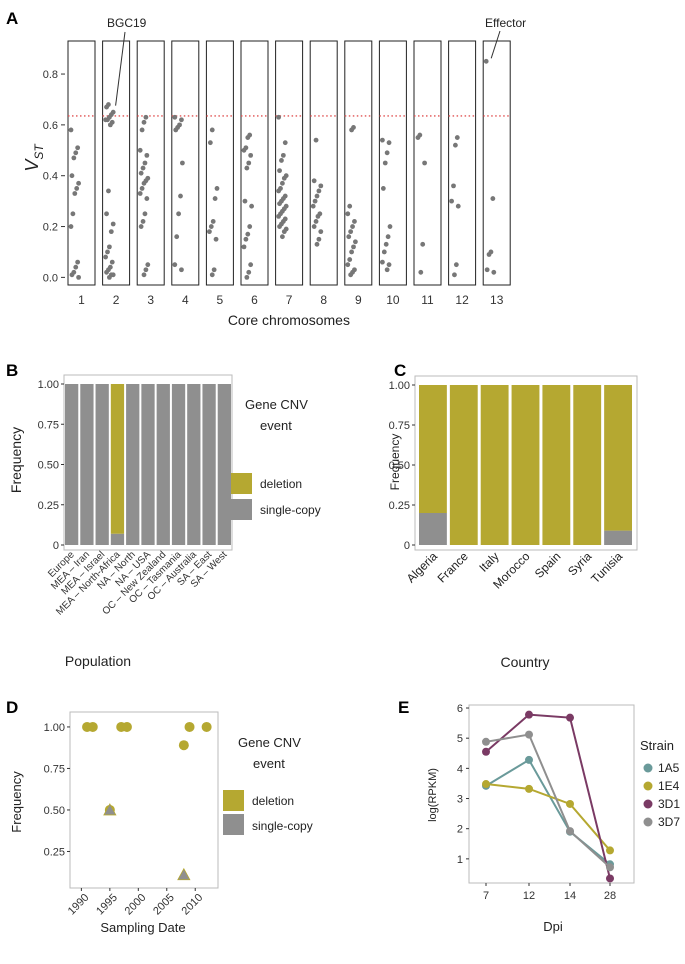 The width and height of the screenshot is (685, 964). What do you see at coordinates (150, 300) in the screenshot?
I see `x-tick-label: 3` at bounding box center [150, 300].